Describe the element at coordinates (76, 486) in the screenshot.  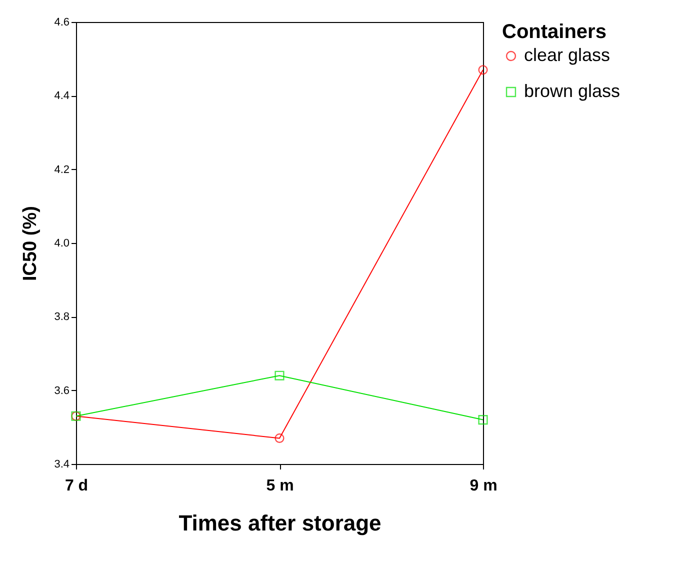
I see `x-tick-label: 7 d` at that location.